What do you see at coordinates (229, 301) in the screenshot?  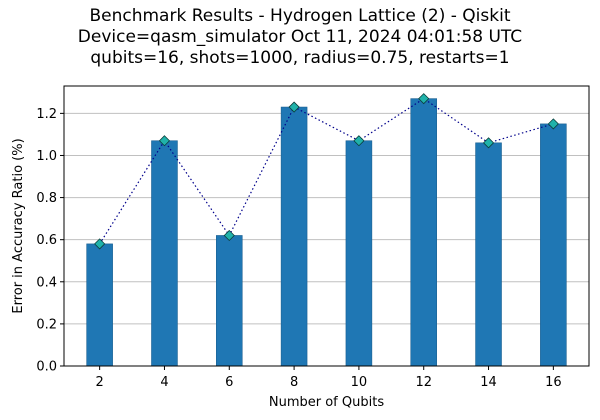 I see `bar-6-qubits` at bounding box center [229, 301].